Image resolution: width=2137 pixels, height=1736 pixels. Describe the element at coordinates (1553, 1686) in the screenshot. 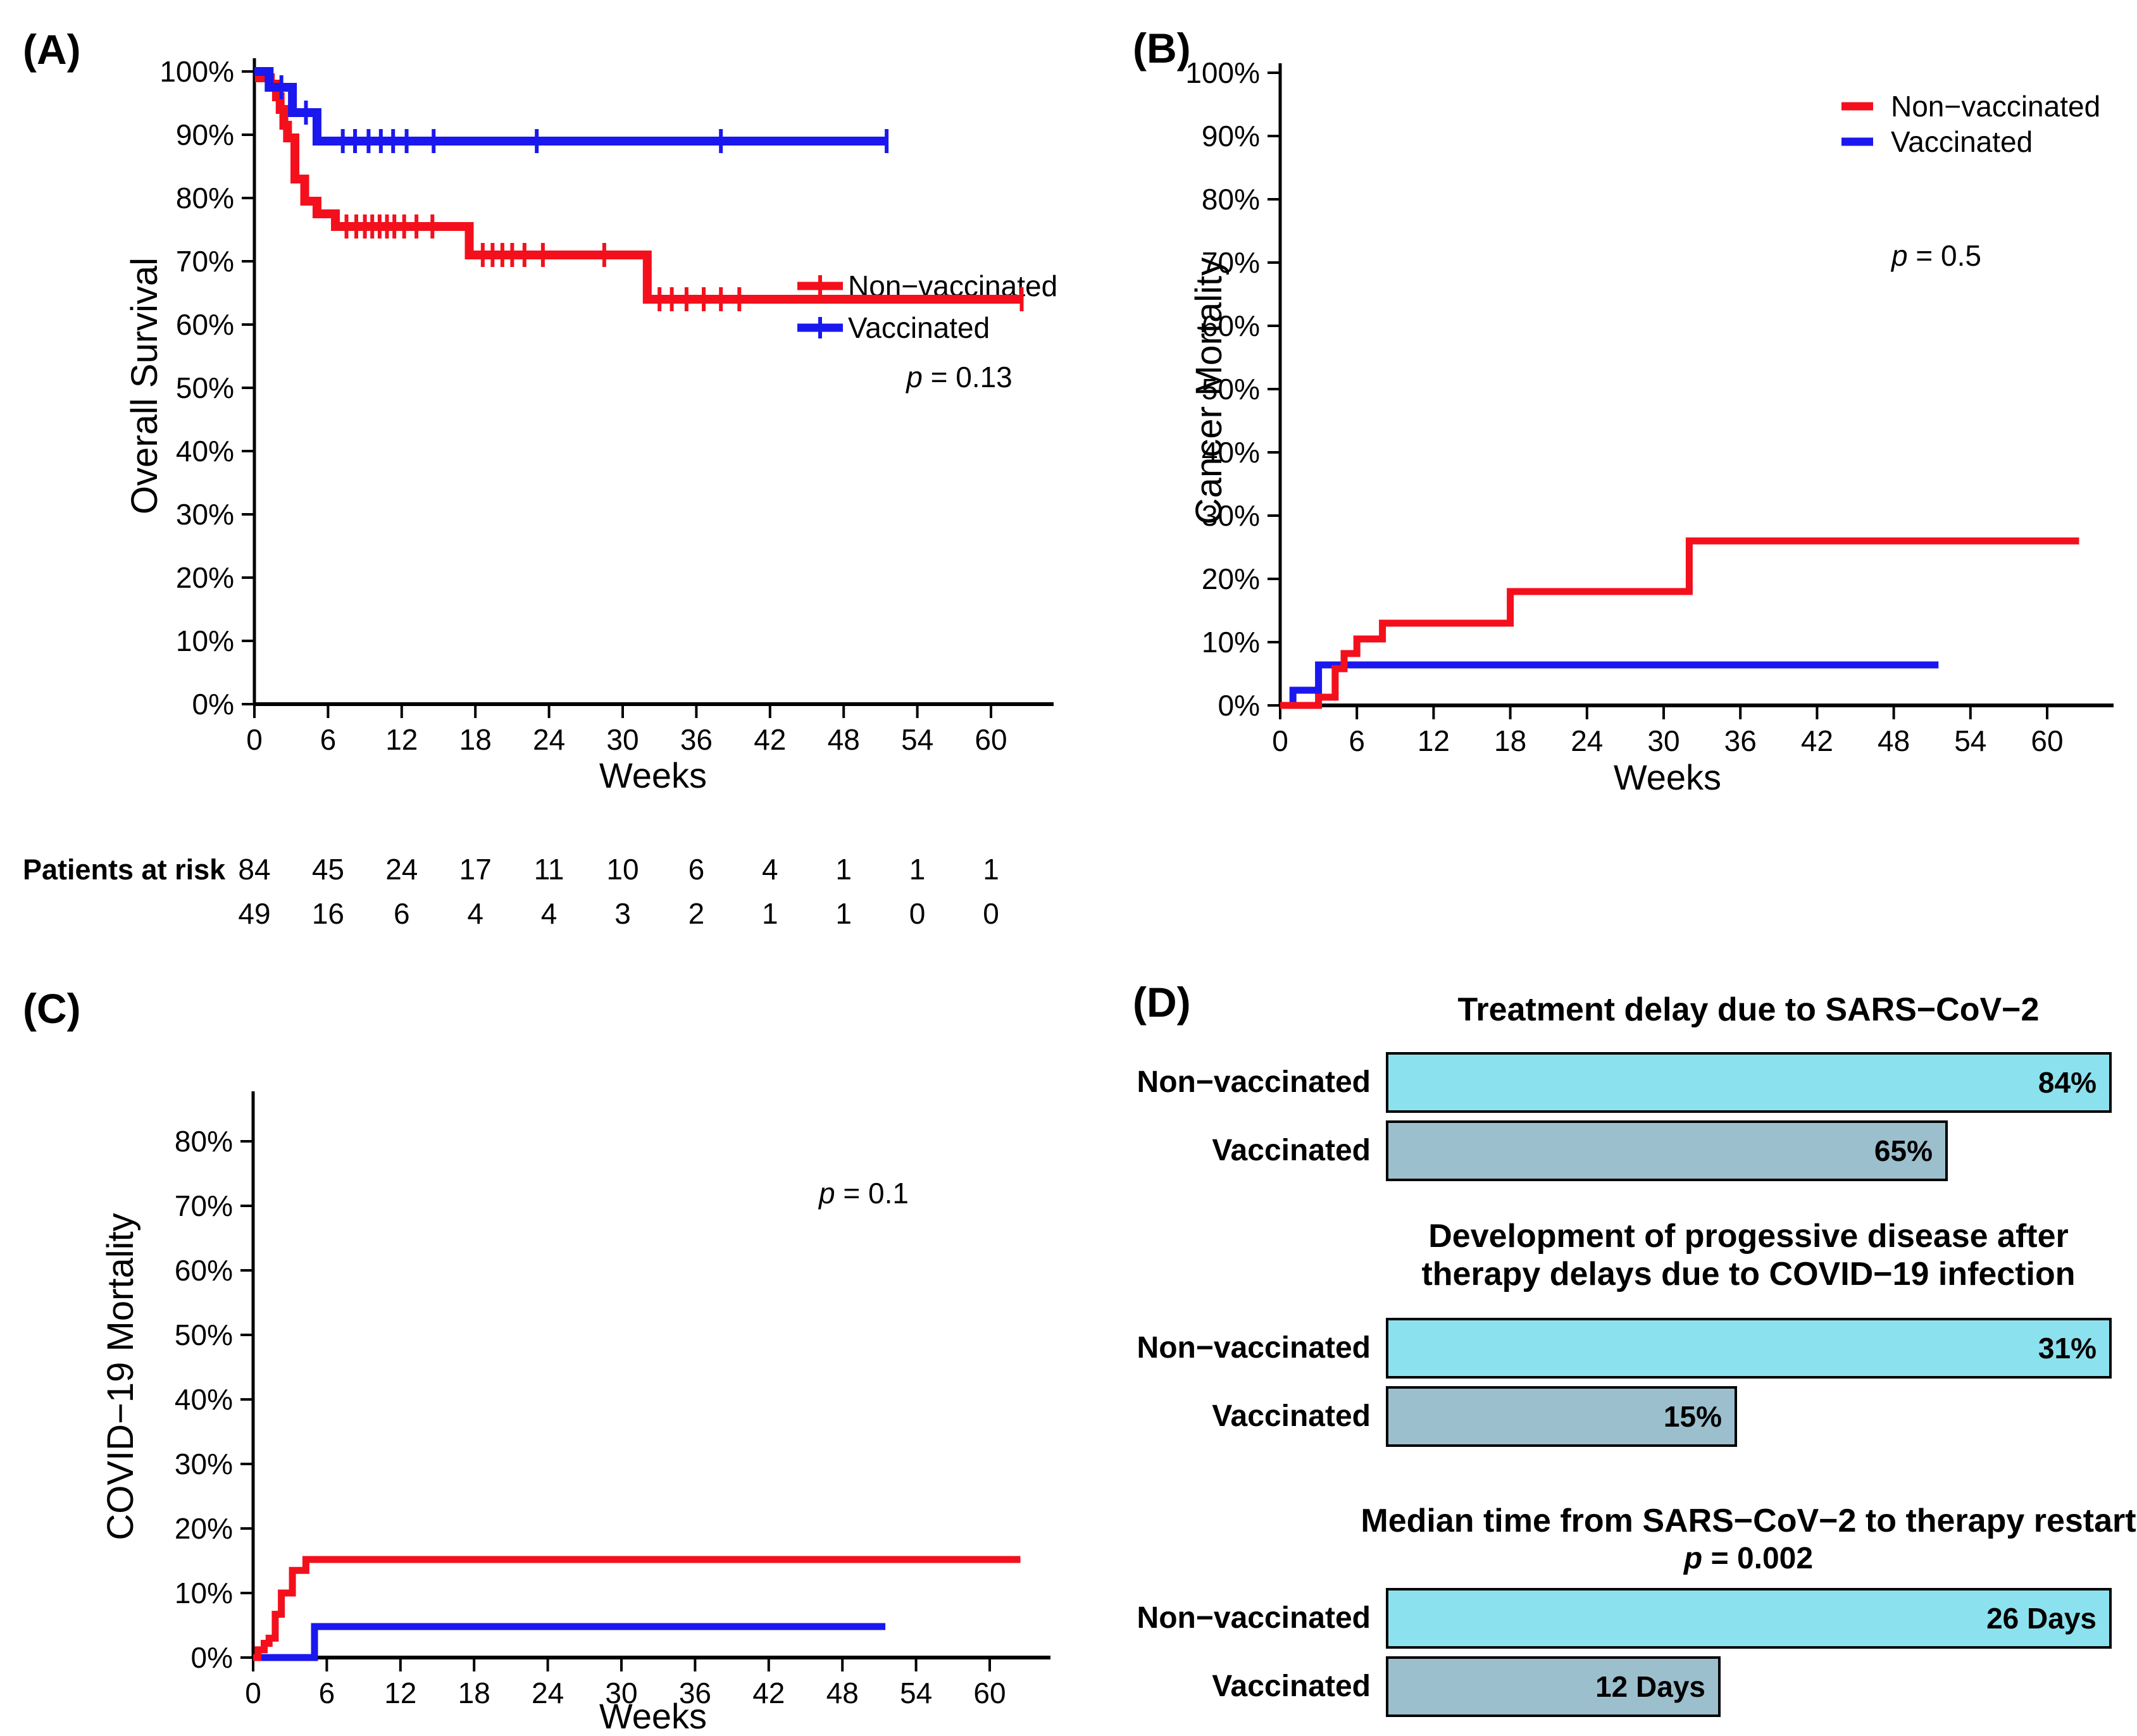

I see `bar-vaccinated-group-3: 12 Days` at that location.